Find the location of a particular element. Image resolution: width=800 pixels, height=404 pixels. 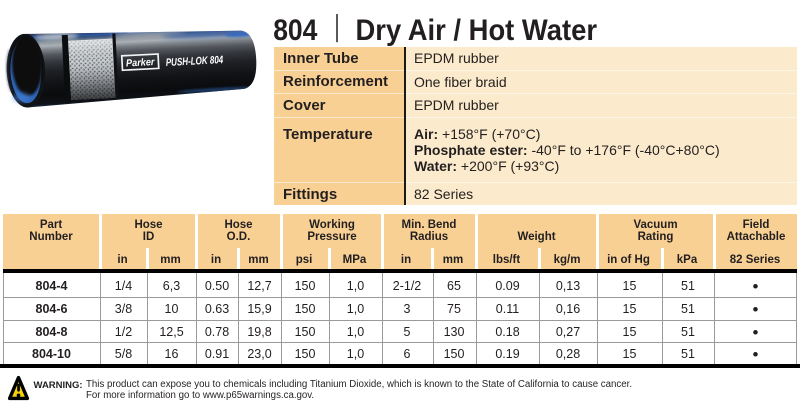

svg-text: Dry Air / Hot Water is located at coordinates (477, 30).